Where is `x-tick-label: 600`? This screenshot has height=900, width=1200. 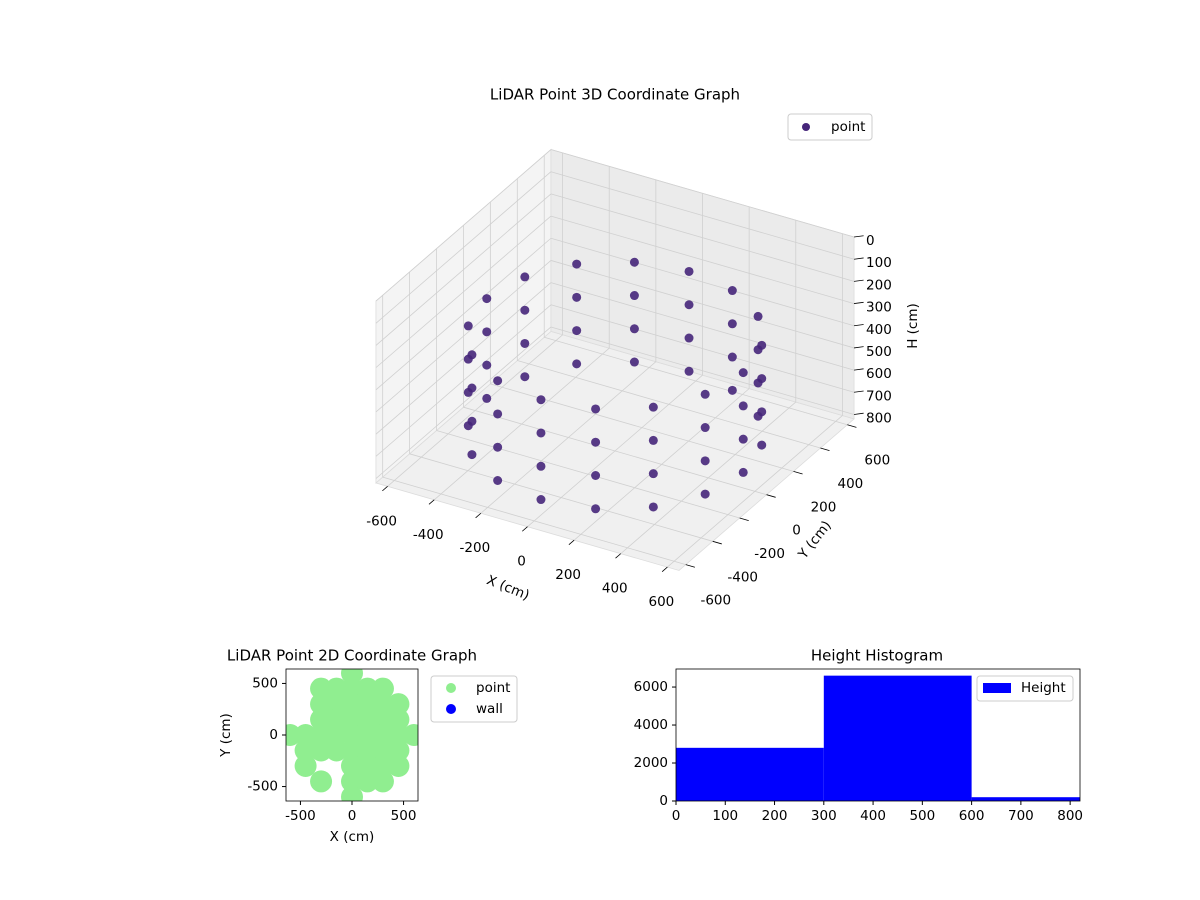 x-tick-label: 600 is located at coordinates (662, 602).